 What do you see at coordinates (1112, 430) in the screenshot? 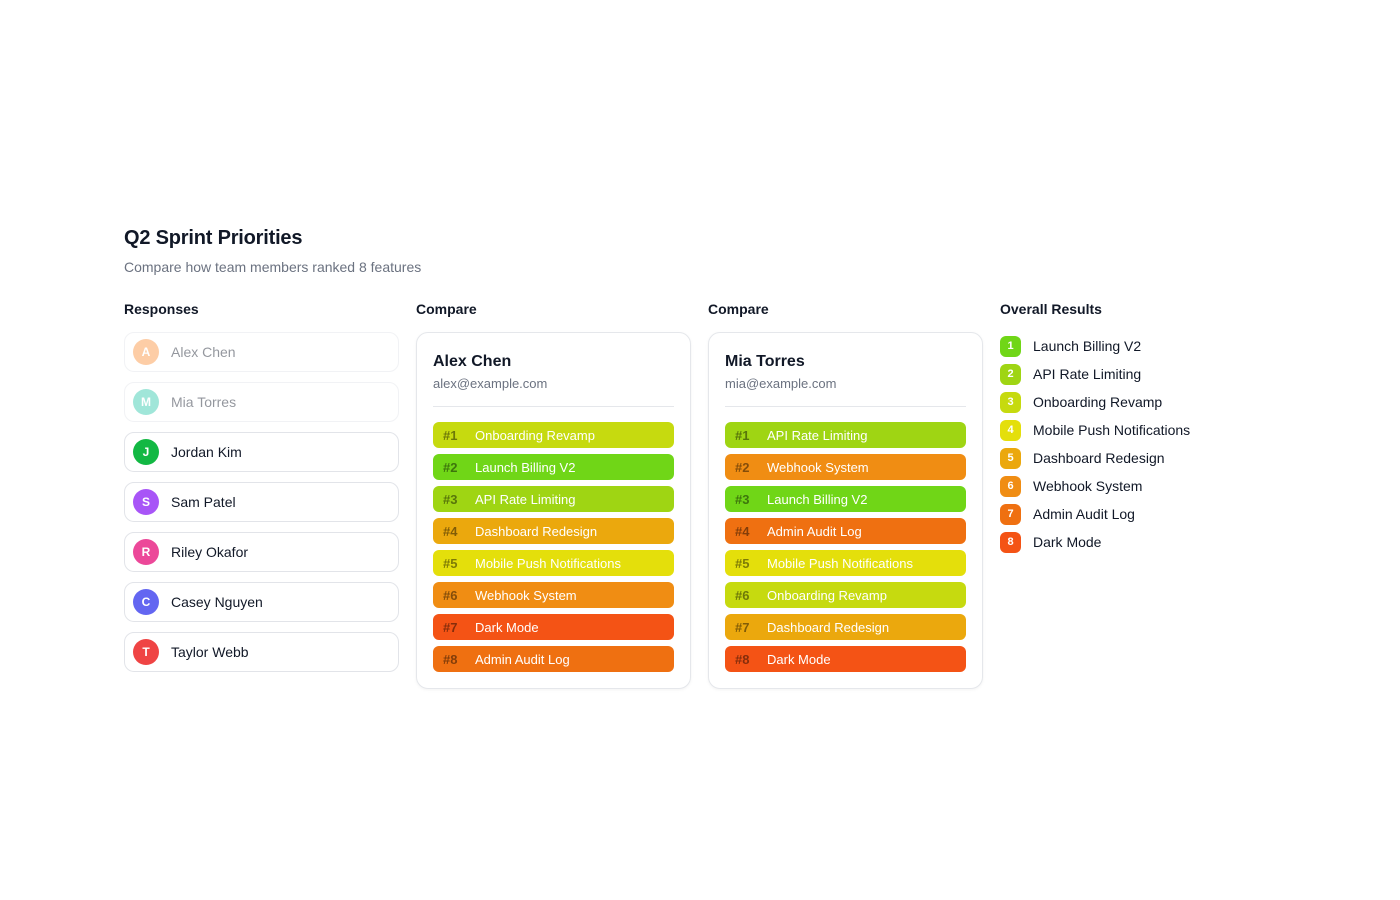
I see `overall-feature-label: Mobile Push Notifications` at bounding box center [1112, 430].